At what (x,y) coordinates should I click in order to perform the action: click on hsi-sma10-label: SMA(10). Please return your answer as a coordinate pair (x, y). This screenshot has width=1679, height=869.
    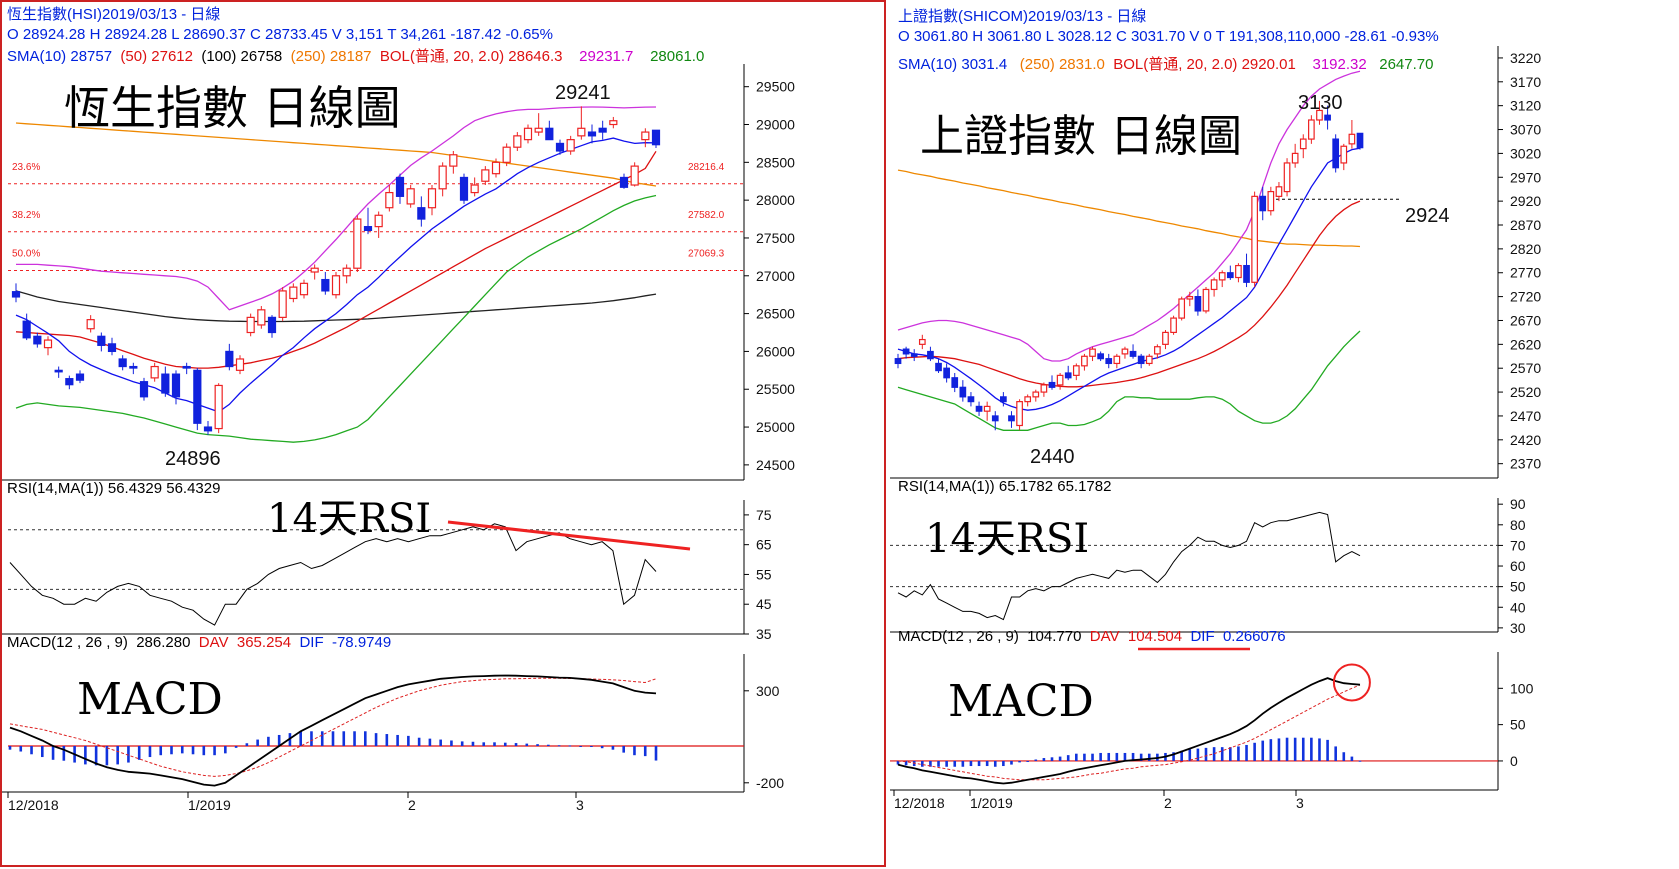
    Looking at the image, I should click on (37, 56).